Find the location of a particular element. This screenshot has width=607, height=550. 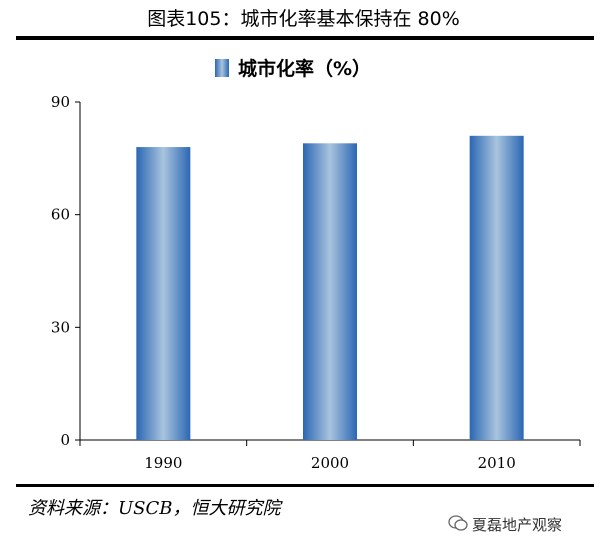

bottom-rule is located at coordinates (305, 485).